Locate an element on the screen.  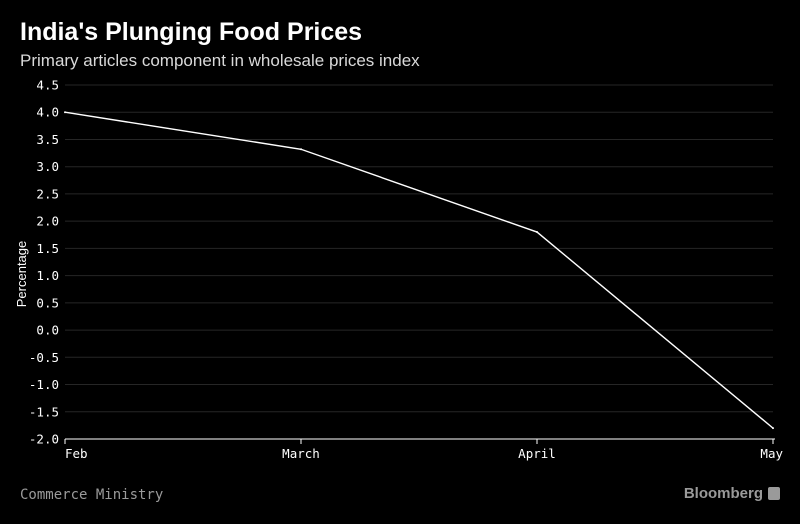
y-tick-label: 0.5 is located at coordinates (47, 302).